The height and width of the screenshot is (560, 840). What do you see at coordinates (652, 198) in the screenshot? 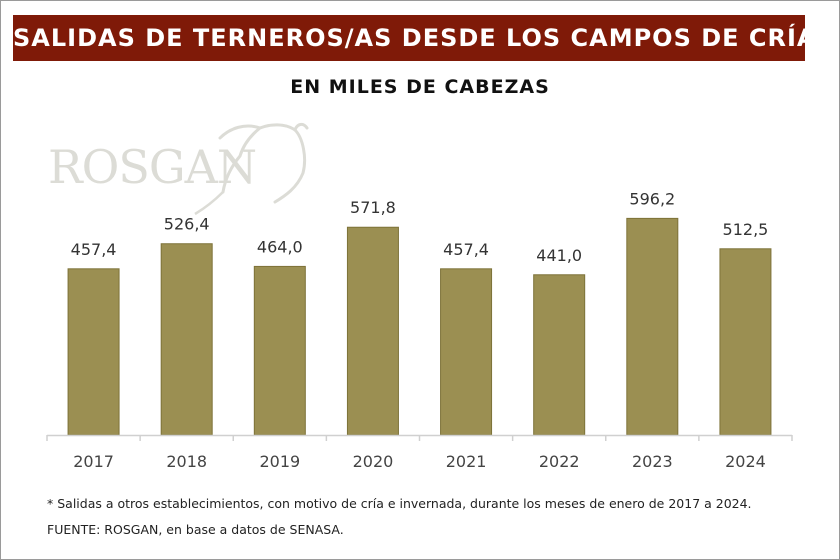
I see `data-label-2023: 596,2` at bounding box center [652, 198].